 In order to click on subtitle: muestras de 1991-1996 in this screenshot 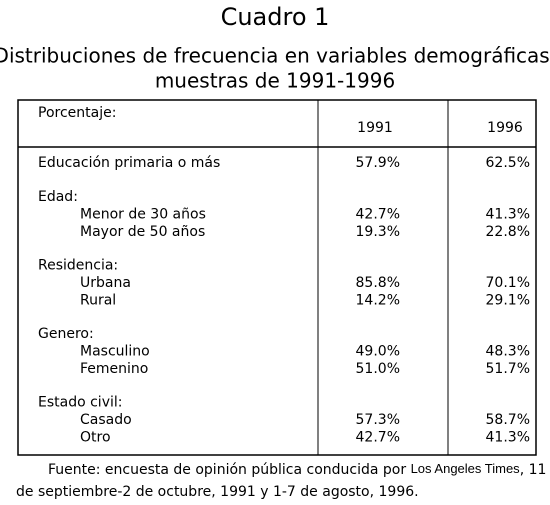, I will do `click(275, 81)`.